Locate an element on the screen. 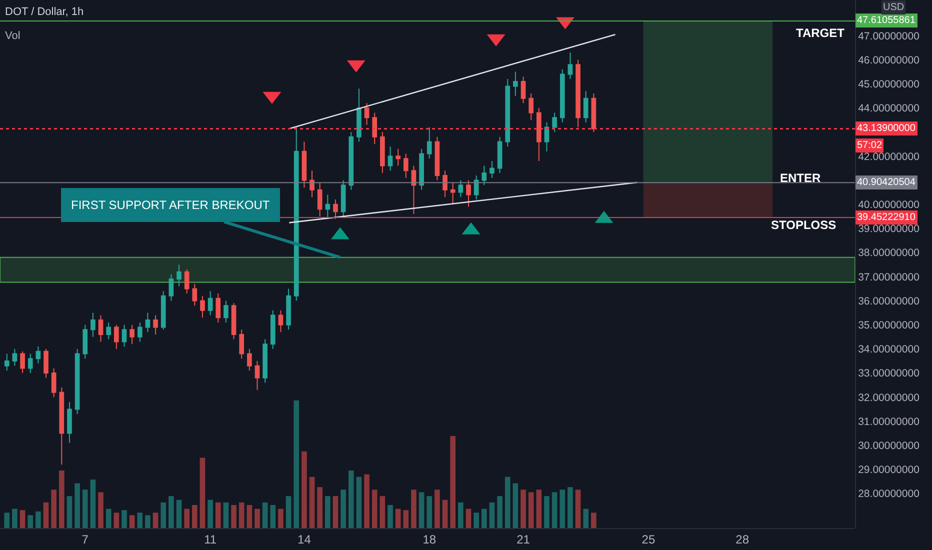 This screenshot has width=932, height=550. x-tick-label: 7 is located at coordinates (85, 539).